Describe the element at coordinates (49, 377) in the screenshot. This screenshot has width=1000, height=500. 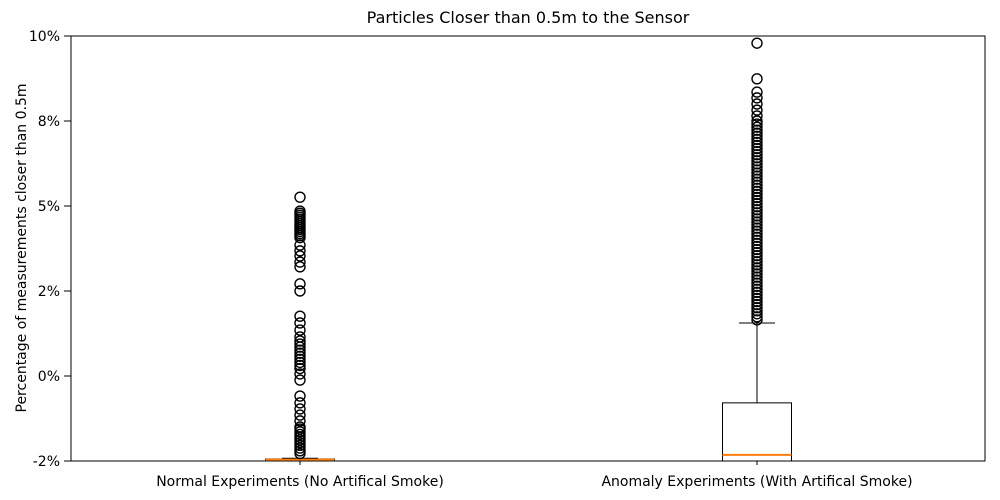
I see `y-tick-label: 0%` at that location.